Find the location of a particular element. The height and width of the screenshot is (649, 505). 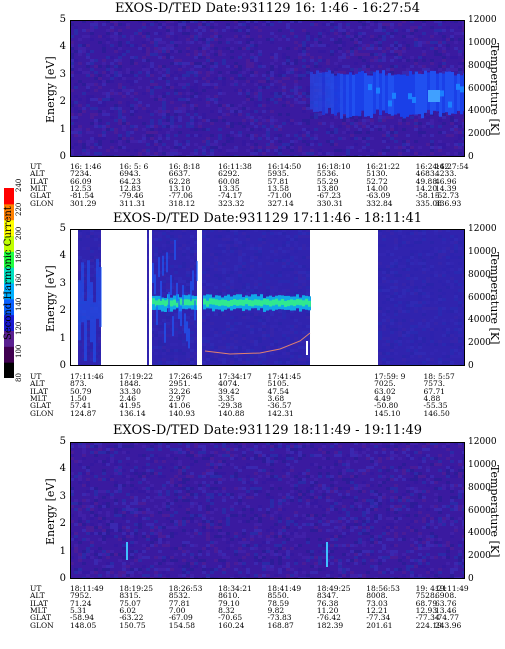

table-cell: 14.00 is located at coordinates (377, 188).